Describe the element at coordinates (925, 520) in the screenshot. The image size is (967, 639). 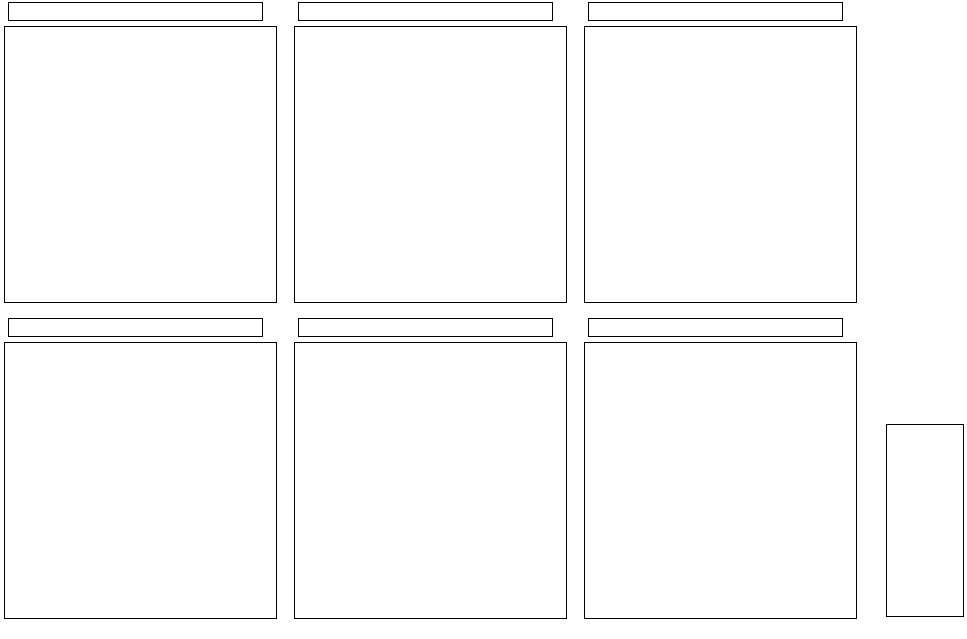
I see `legend-box` at that location.